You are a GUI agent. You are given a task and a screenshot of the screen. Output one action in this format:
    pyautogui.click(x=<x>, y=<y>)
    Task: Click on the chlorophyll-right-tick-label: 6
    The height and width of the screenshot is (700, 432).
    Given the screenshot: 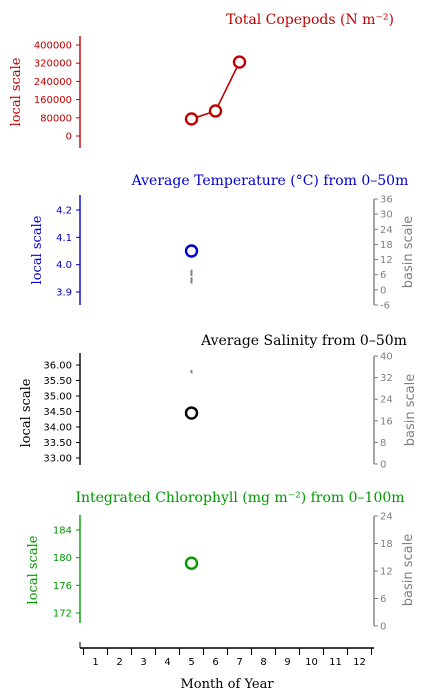 What is the action you would take?
    pyautogui.click(x=383, y=599)
    